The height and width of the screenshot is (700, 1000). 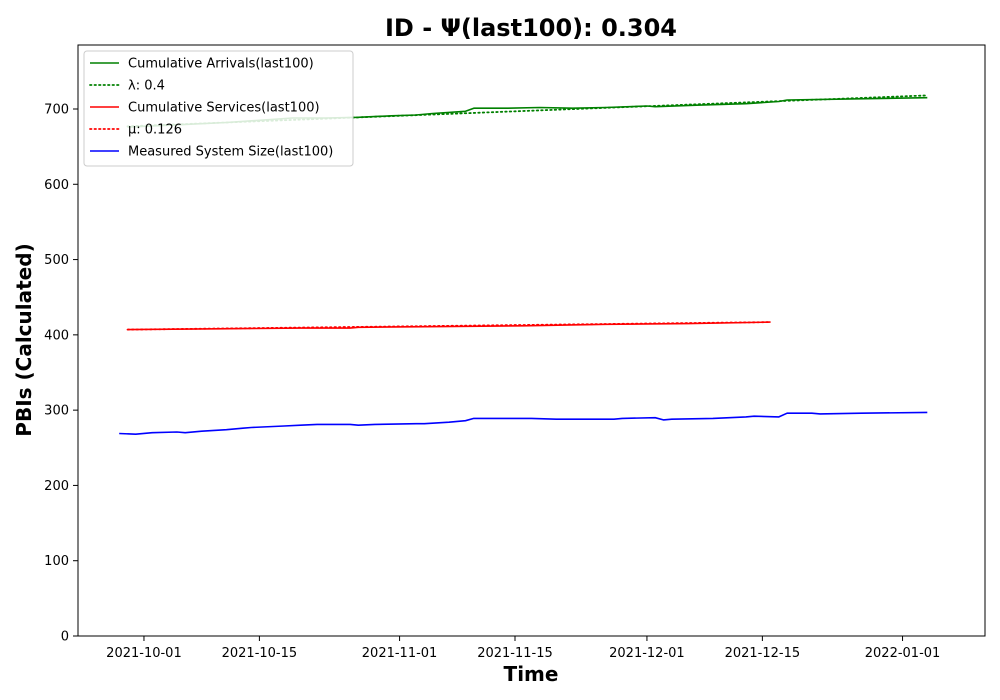 What do you see at coordinates (221, 64) in the screenshot?
I see `legend-label: Cumulative Arrivals(last100)` at bounding box center [221, 64].